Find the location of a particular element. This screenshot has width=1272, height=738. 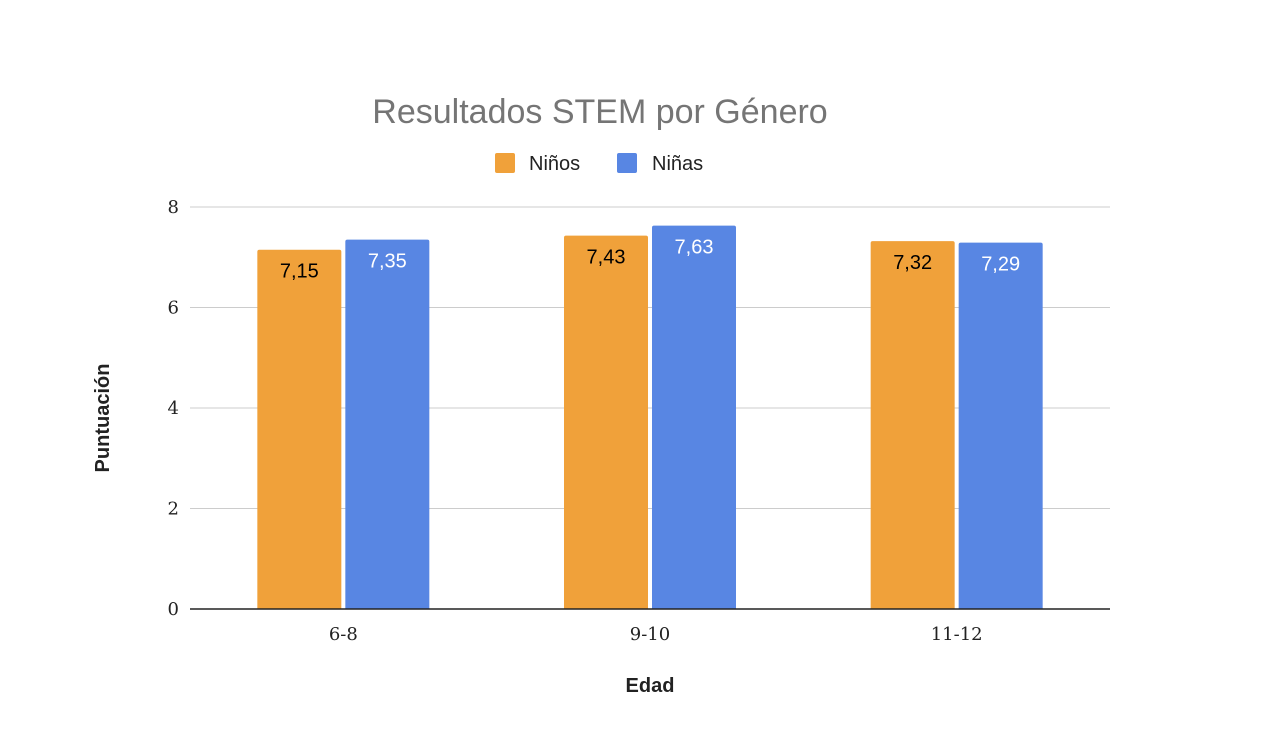

data-label: 7,43 is located at coordinates (606, 258).